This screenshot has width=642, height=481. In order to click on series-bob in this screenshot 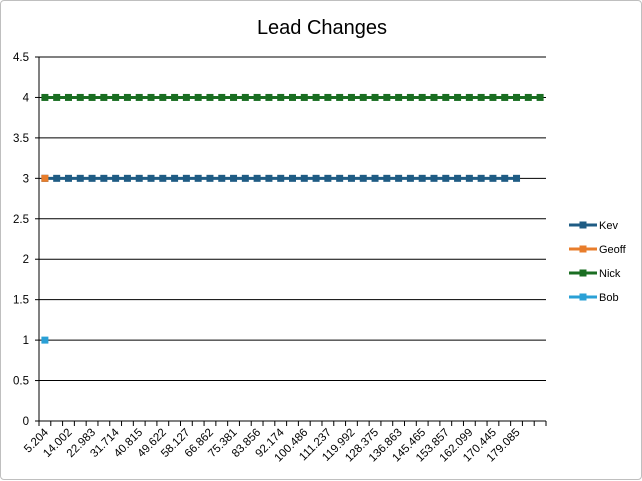, I will do `click(45, 340)`.